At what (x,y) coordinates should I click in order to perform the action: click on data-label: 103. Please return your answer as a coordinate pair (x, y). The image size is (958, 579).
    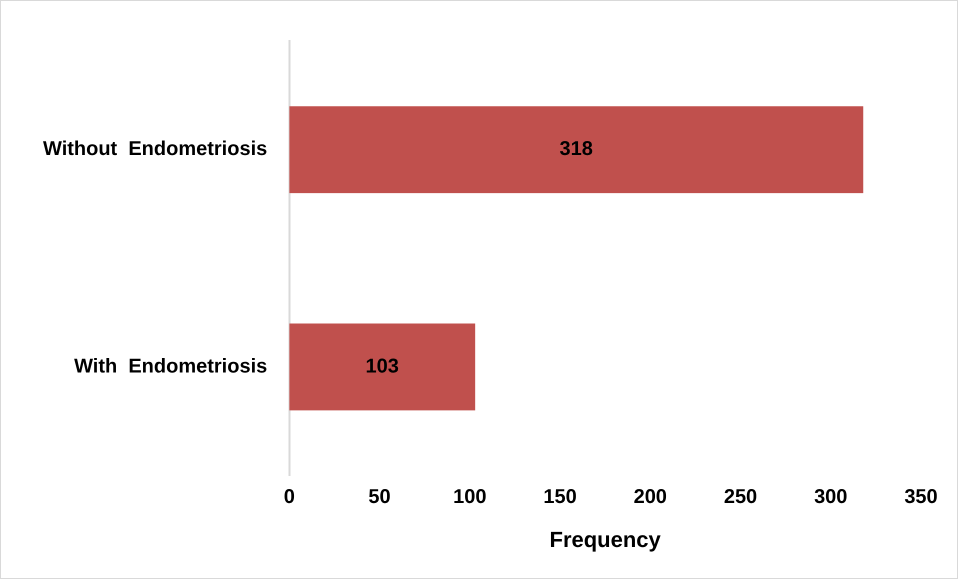
    Looking at the image, I should click on (382, 366).